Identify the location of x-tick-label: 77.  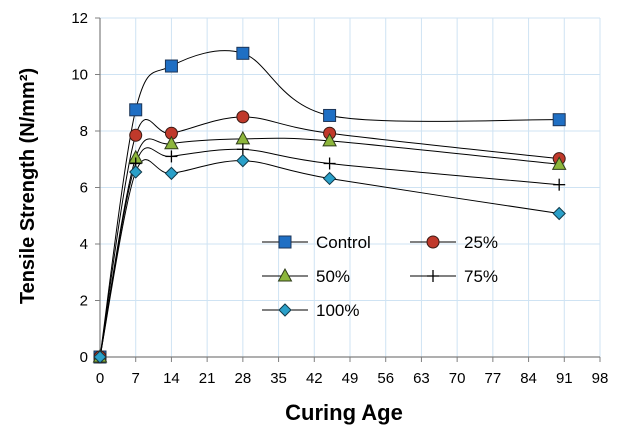
(493, 378).